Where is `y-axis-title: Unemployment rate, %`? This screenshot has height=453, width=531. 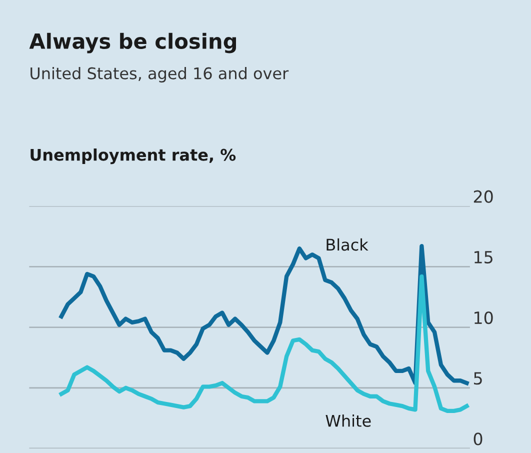 y-axis-title: Unemployment rate, % is located at coordinates (133, 156).